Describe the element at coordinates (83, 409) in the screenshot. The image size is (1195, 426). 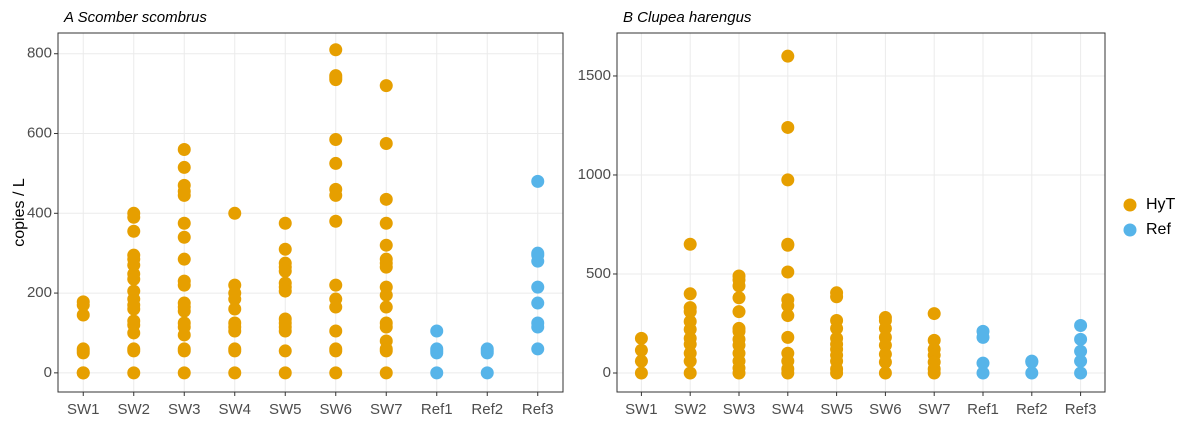
I see `x-tick-label: SW1` at that location.